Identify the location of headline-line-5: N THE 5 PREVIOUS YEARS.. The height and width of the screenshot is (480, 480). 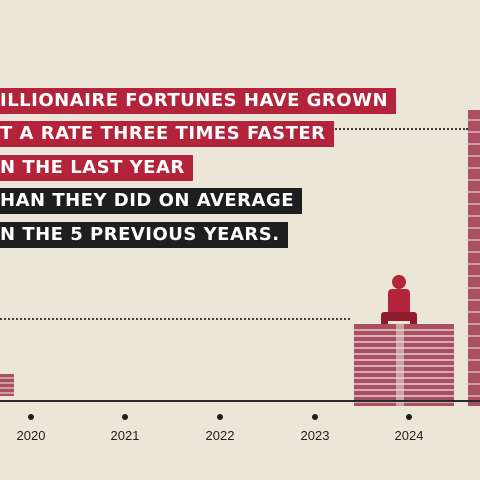
(144, 235).